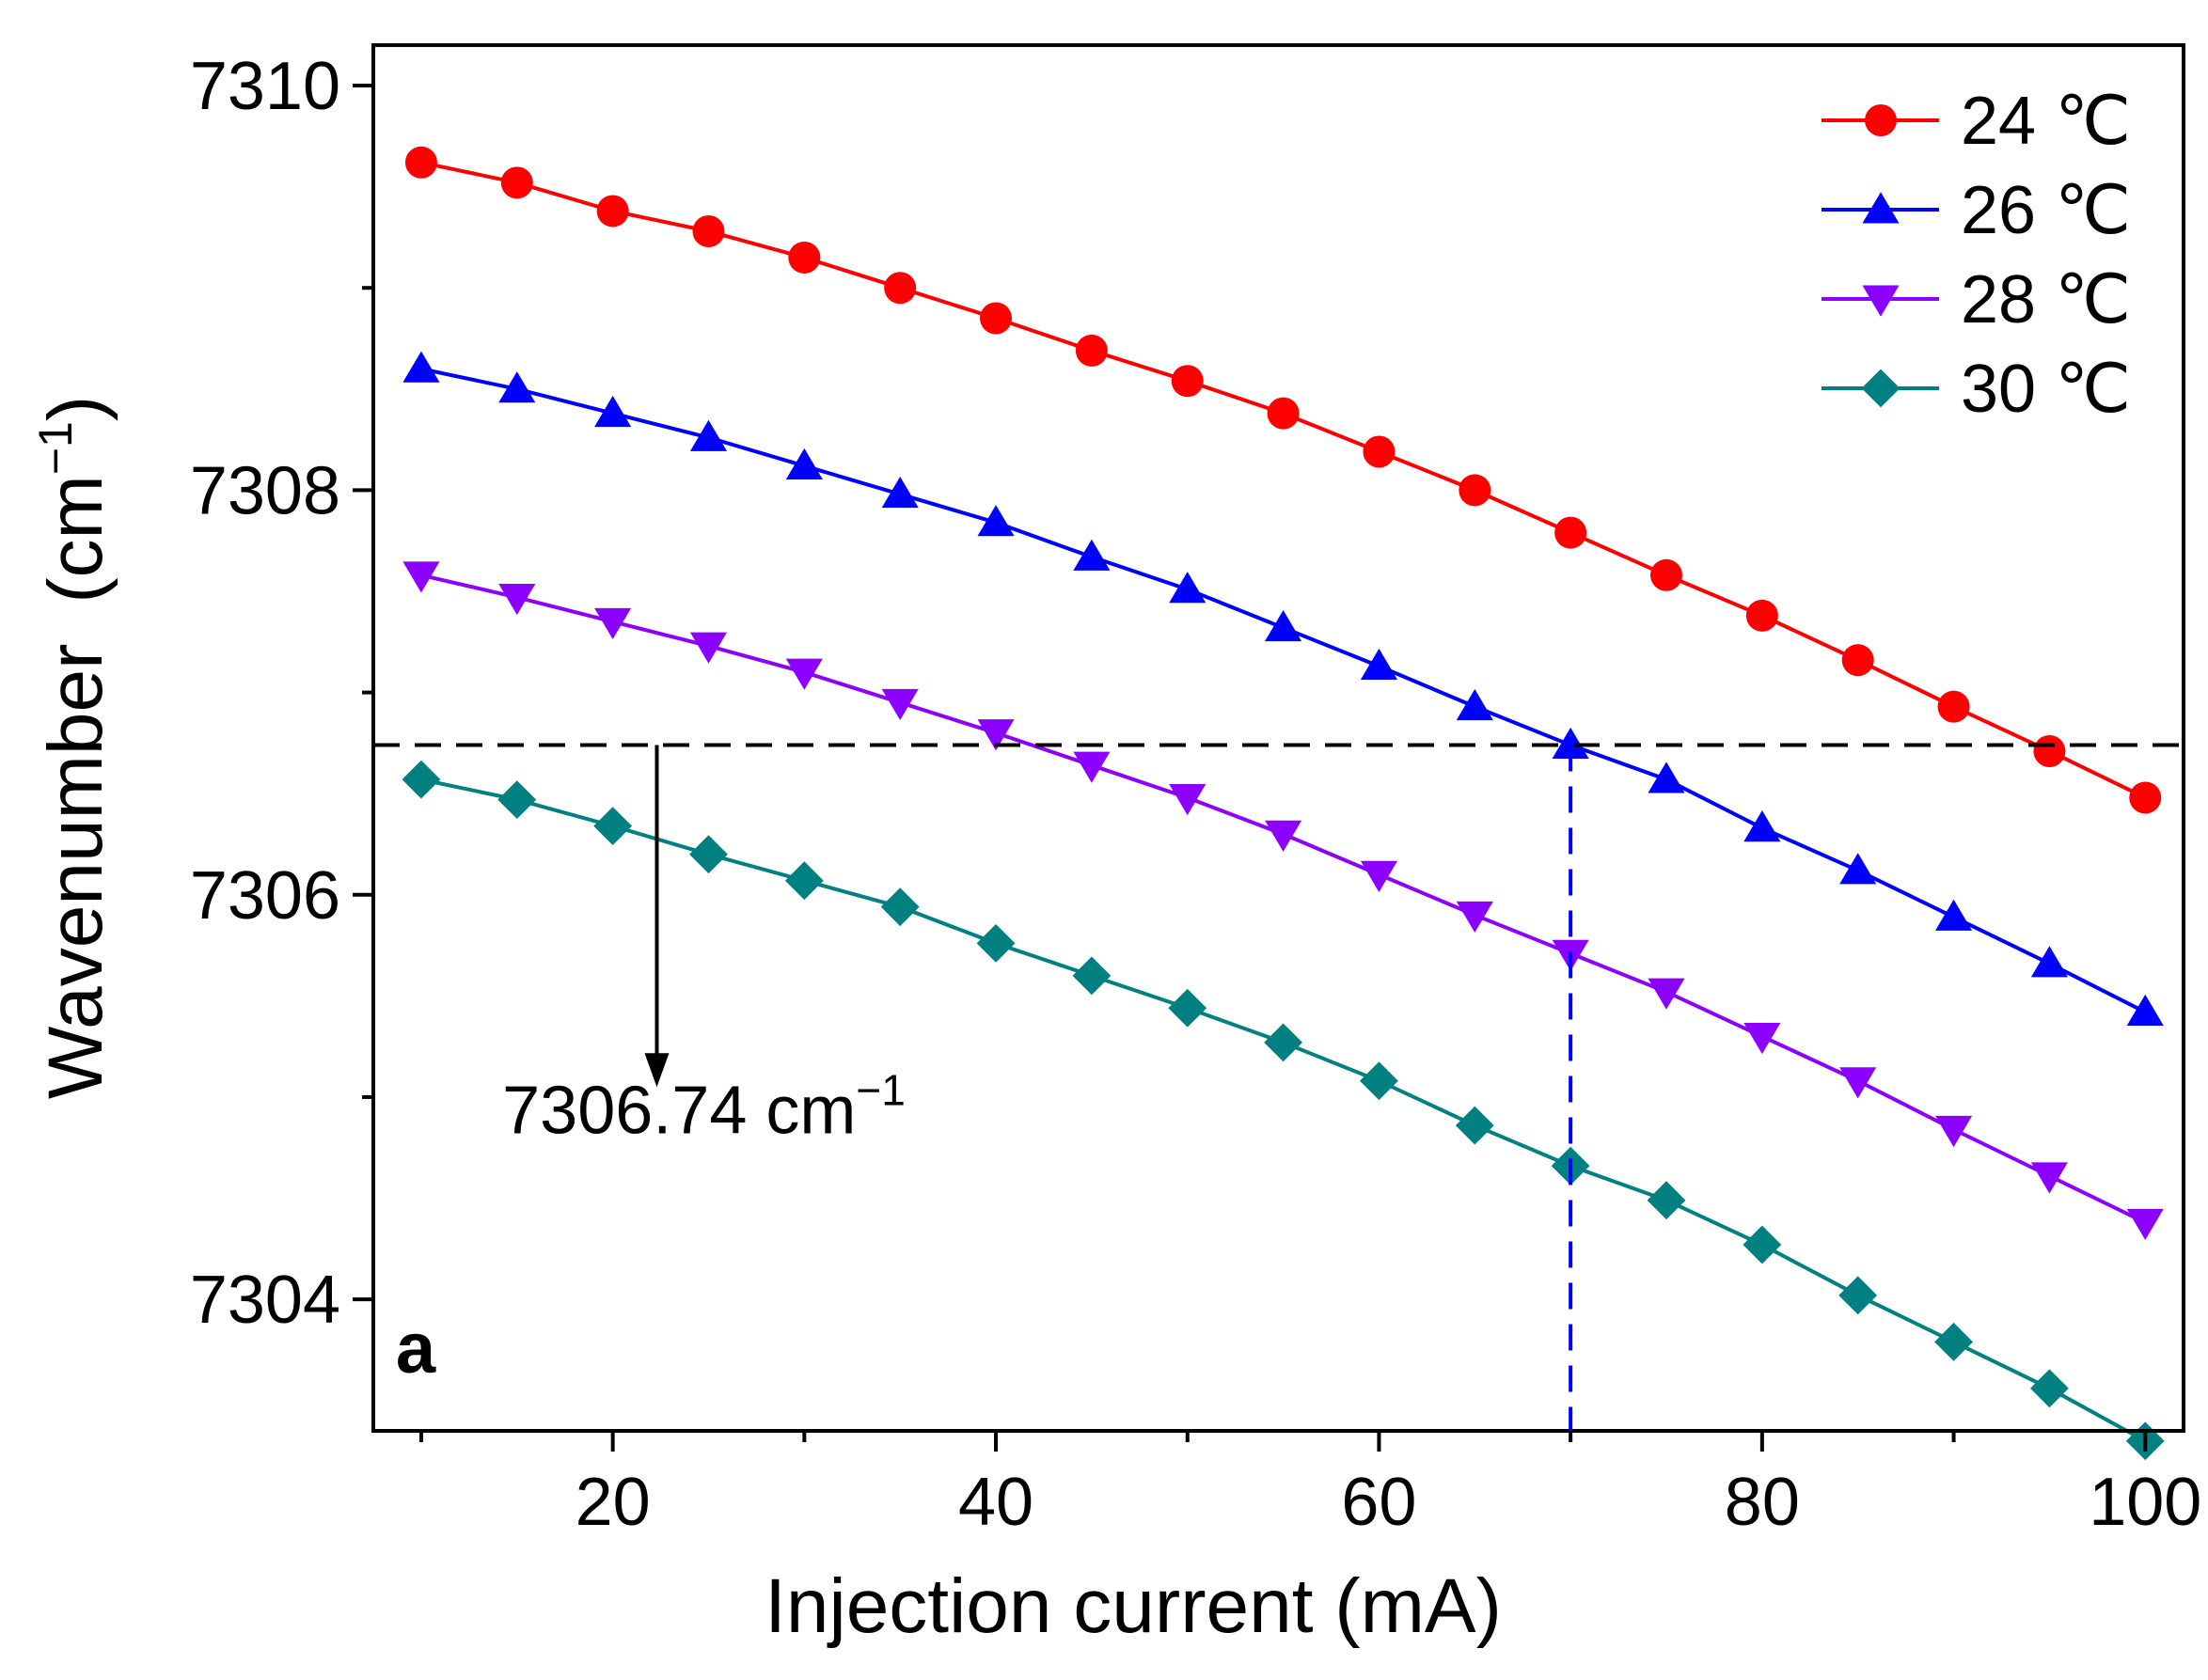 The image size is (2208, 1680). Describe the element at coordinates (265, 86) in the screenshot. I see `y-tick-label: 7310` at that location.